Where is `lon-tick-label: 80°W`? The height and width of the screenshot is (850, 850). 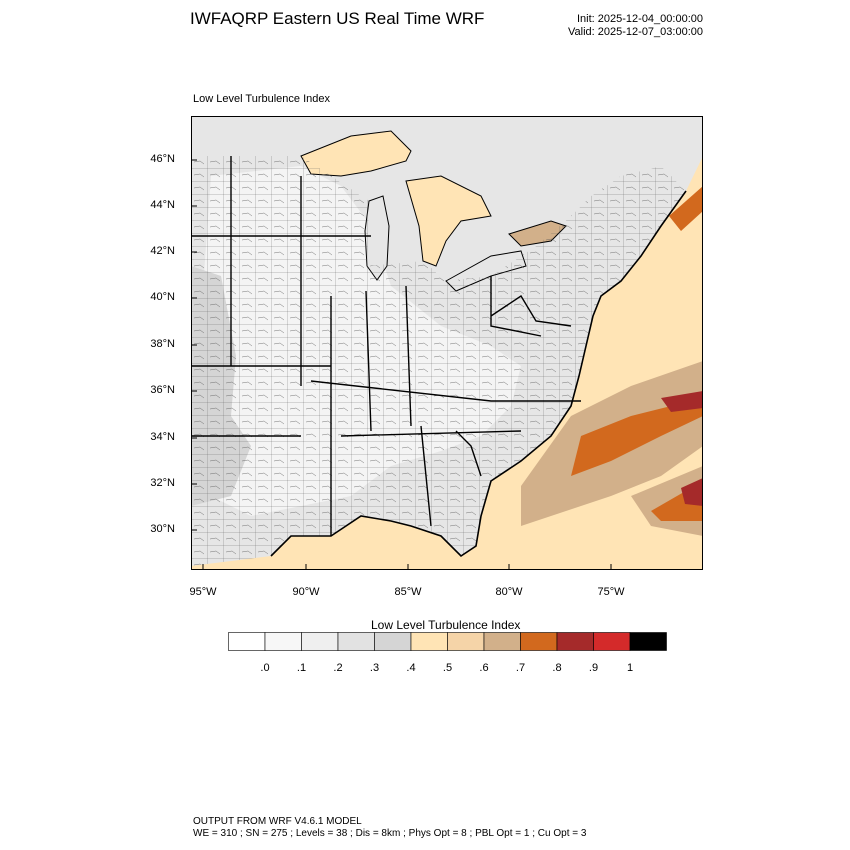
lon-tick-label: 80°W is located at coordinates (509, 592).